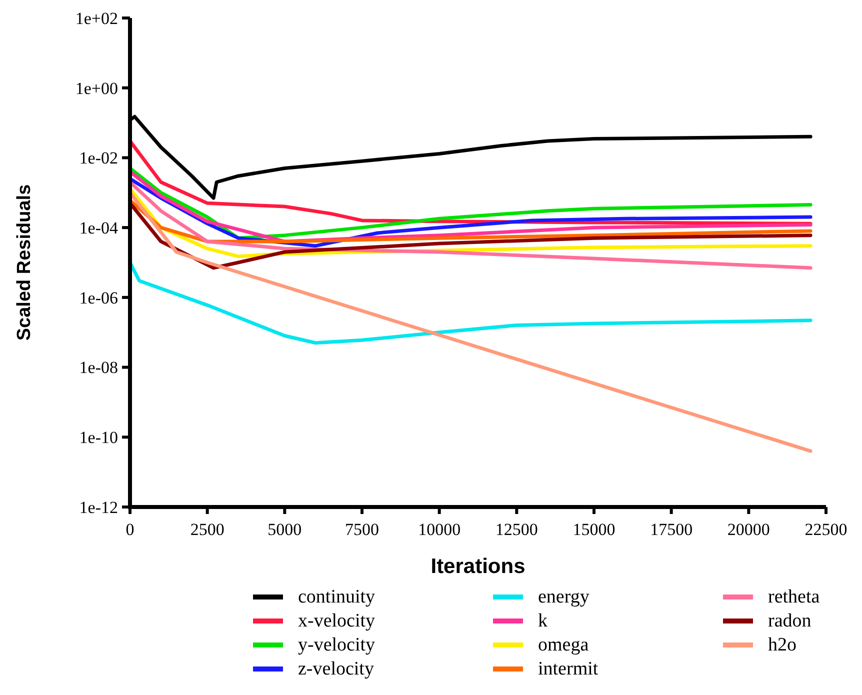 This screenshot has height=695, width=862. I want to click on legend-label: z-velocity, so click(336, 669).